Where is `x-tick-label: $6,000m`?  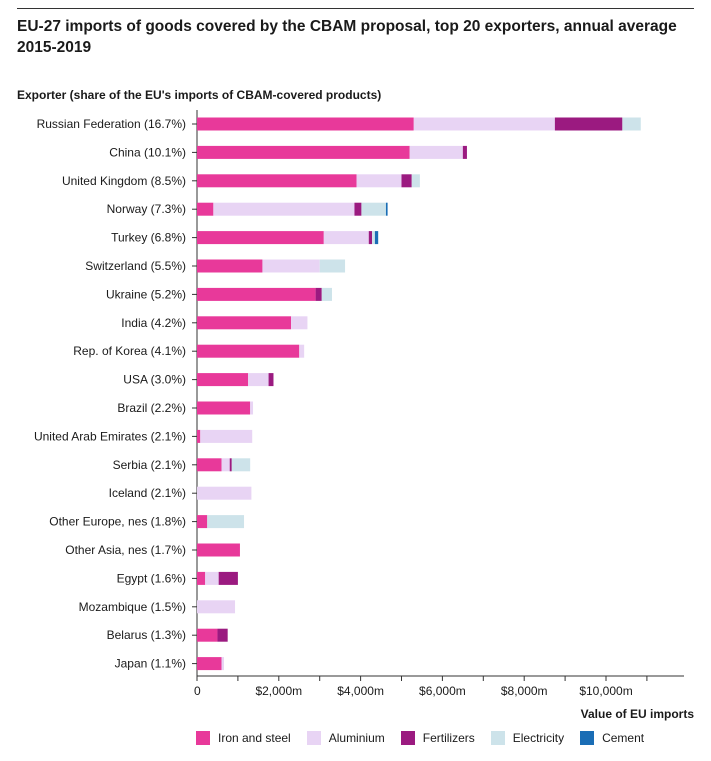
x-tick-label: $6,000m is located at coordinates (442, 691).